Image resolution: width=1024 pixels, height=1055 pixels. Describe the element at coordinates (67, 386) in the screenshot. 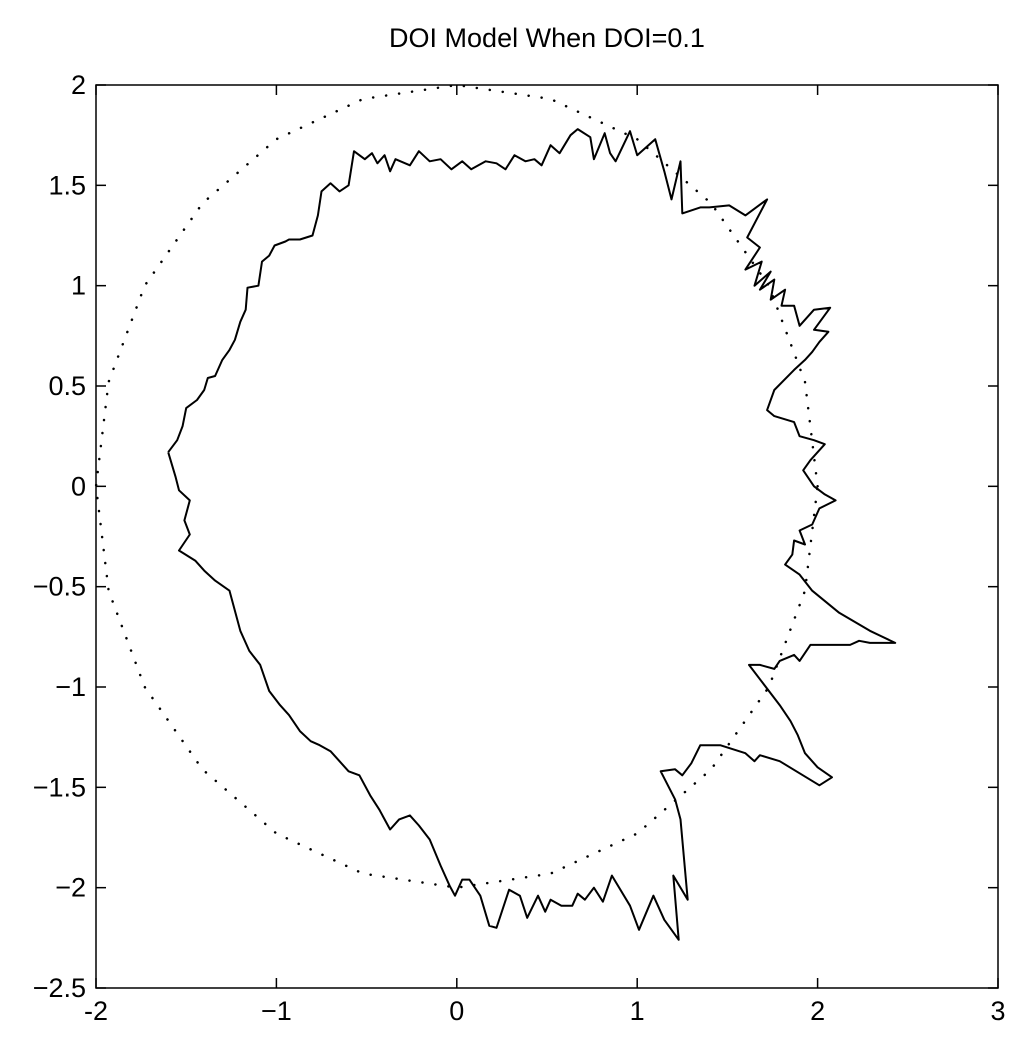

I see `y-tick-label: 0.5` at that location.